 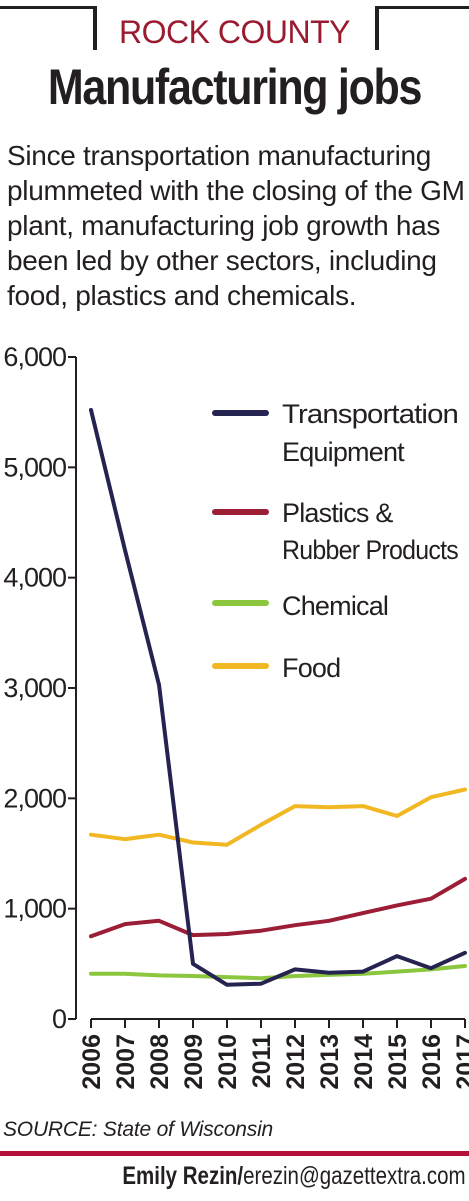 I want to click on y-tick-label: 4,000, so click(x=34, y=578).